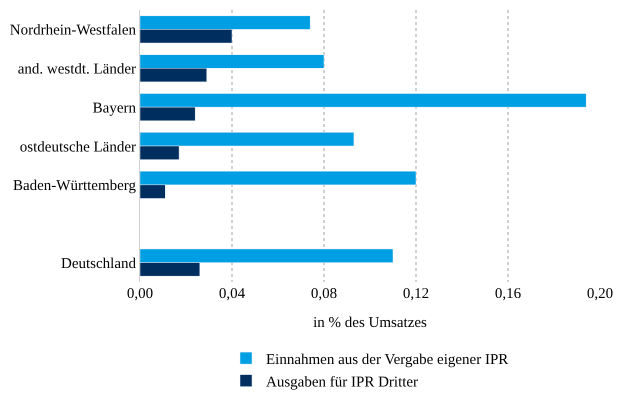  Describe the element at coordinates (370, 323) in the screenshot. I see `x-axis-title: in % des Umsatzes` at that location.